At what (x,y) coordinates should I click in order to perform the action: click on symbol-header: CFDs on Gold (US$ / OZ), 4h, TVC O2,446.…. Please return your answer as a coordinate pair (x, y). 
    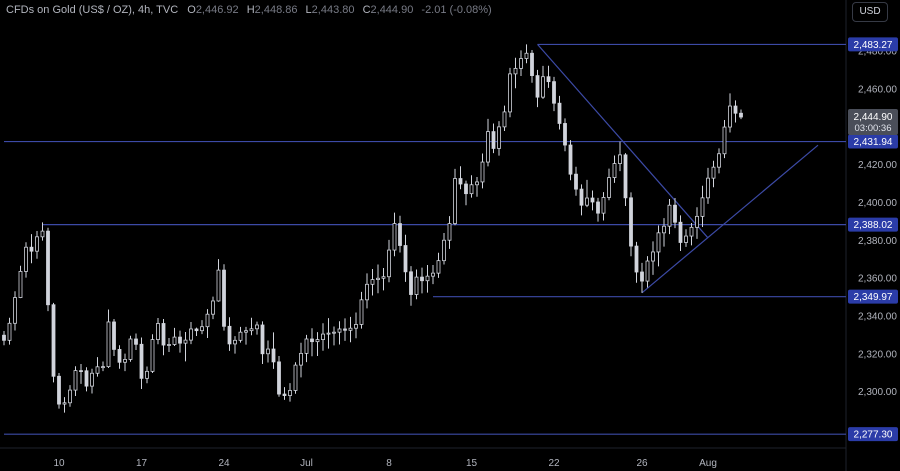
    Looking at the image, I should click on (251, 10).